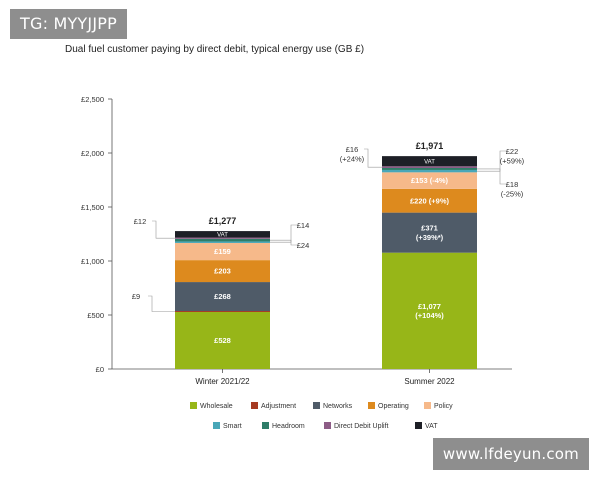 The height and width of the screenshot is (480, 600). What do you see at coordinates (512, 189) in the screenshot?
I see `annotation-label: £18 (-25%)` at bounding box center [512, 189].